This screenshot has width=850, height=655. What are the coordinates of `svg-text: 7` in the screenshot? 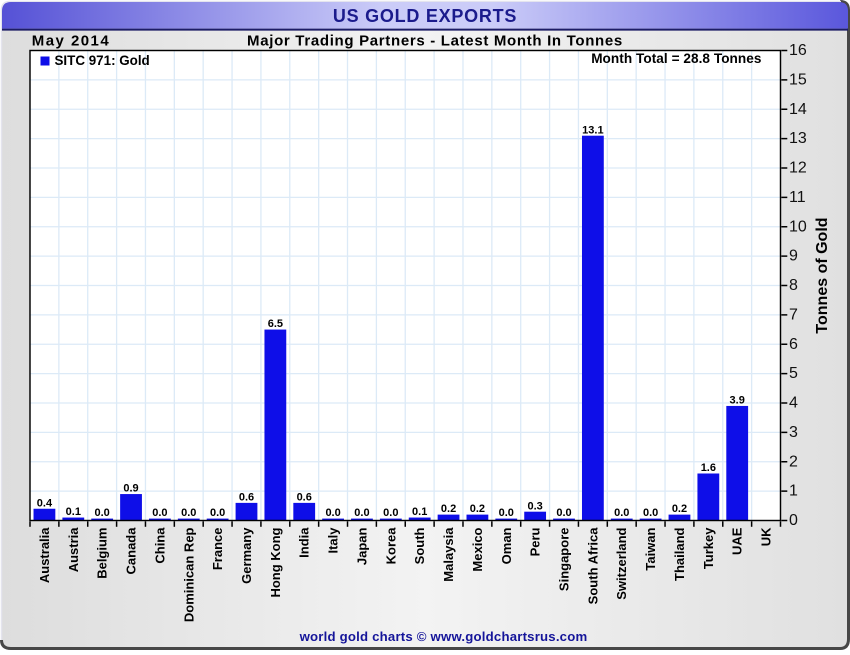 It's located at (793, 314).